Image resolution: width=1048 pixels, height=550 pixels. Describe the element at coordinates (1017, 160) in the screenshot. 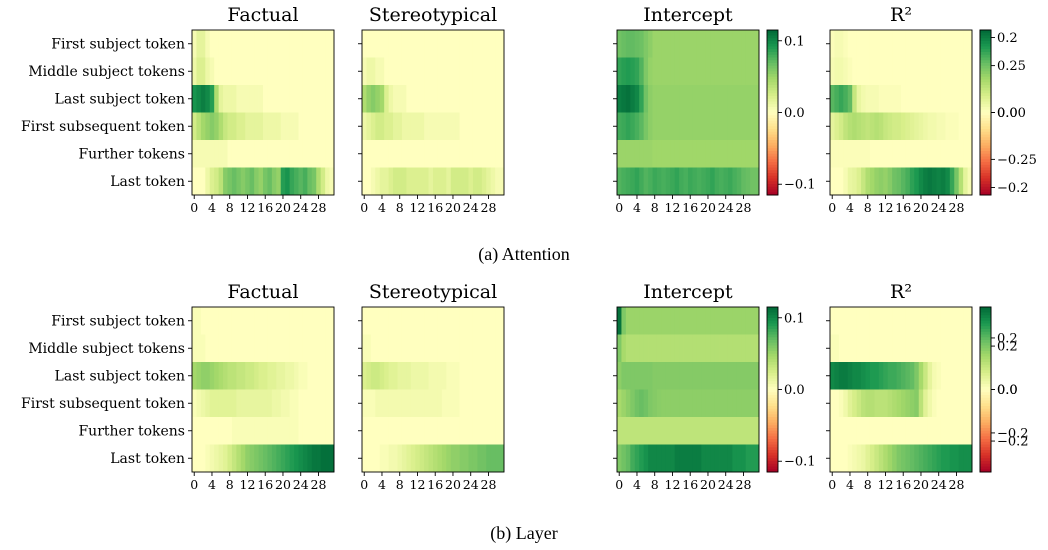

I see `colorbar-tick-label: −0.25` at that location.